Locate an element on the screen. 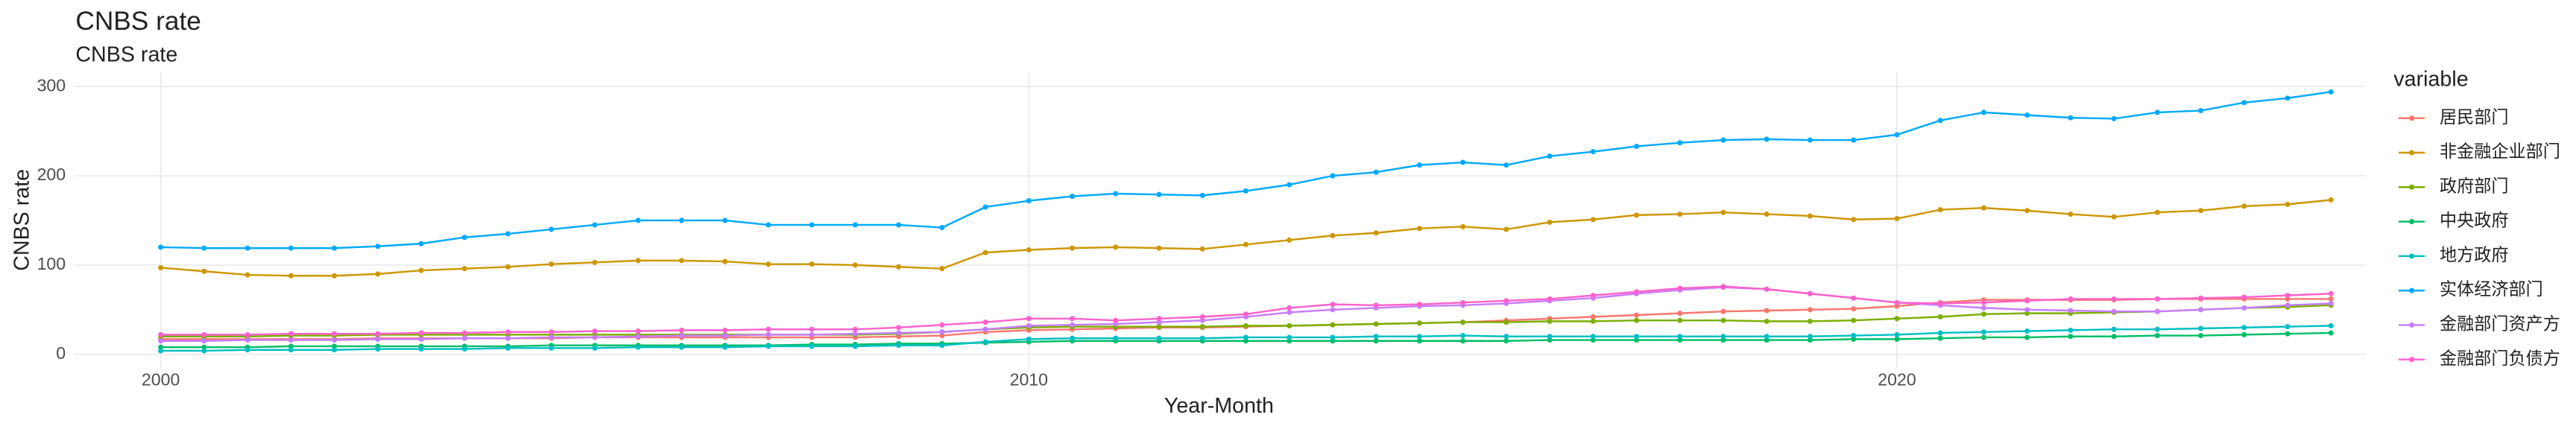 The height and width of the screenshot is (429, 2576). x-tick-label: 2010 is located at coordinates (1029, 379).